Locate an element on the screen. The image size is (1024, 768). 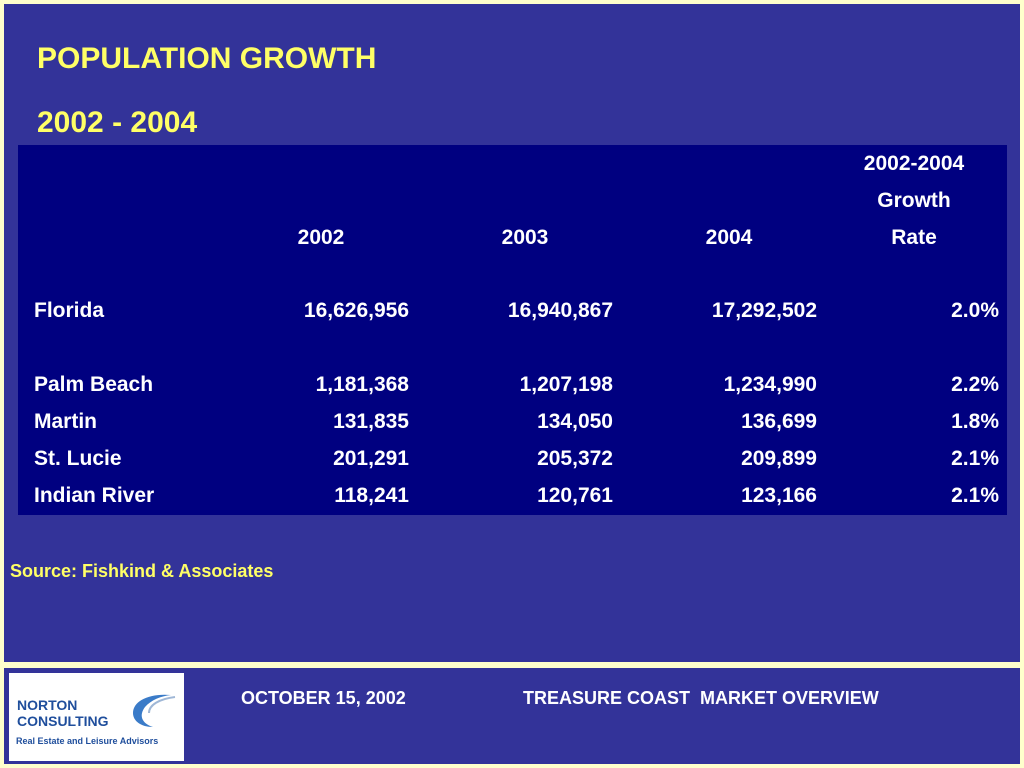
header-2003: 2003 is located at coordinates (525, 237).